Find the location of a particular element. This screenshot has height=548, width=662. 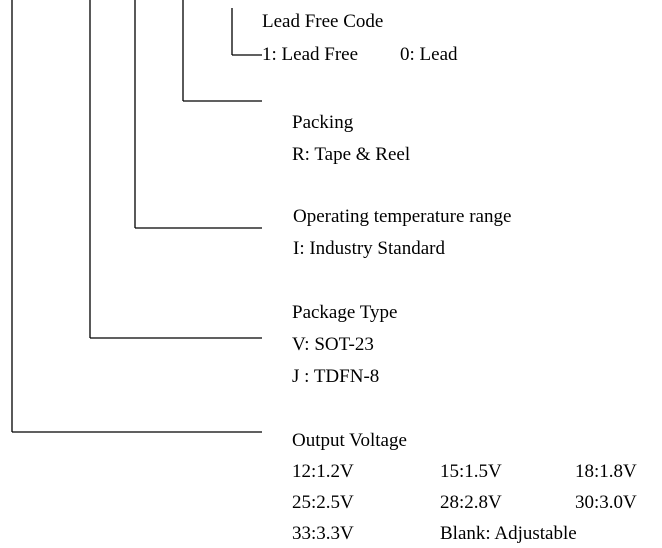

option: 15:1.5V is located at coordinates (471, 471).